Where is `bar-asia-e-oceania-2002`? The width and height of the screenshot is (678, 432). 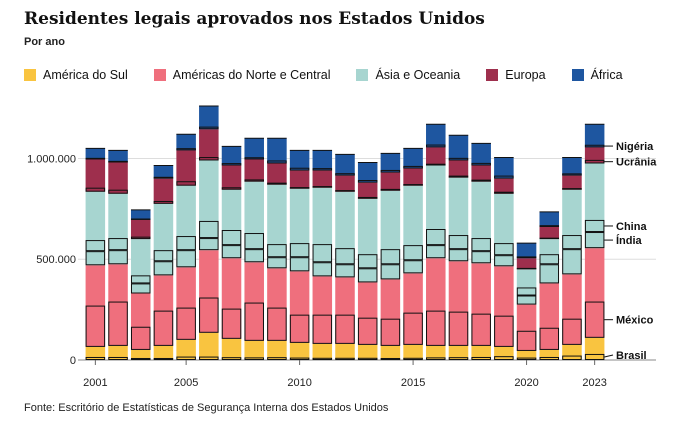 bar-asia-e-oceania-2002 is located at coordinates (118, 229).